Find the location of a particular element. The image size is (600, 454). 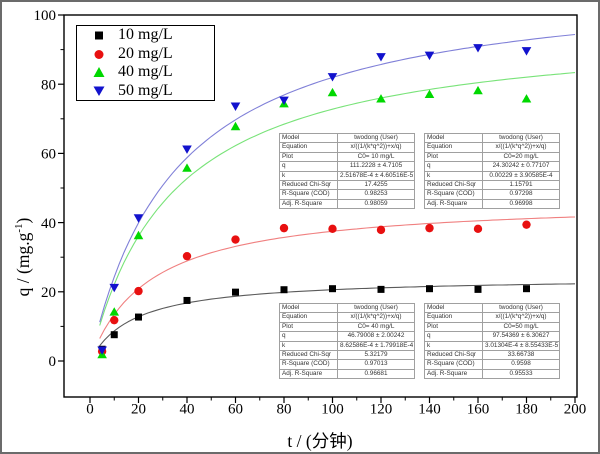

param-table-row: Adj. R-Square 0.95533 is located at coordinates (492, 374).